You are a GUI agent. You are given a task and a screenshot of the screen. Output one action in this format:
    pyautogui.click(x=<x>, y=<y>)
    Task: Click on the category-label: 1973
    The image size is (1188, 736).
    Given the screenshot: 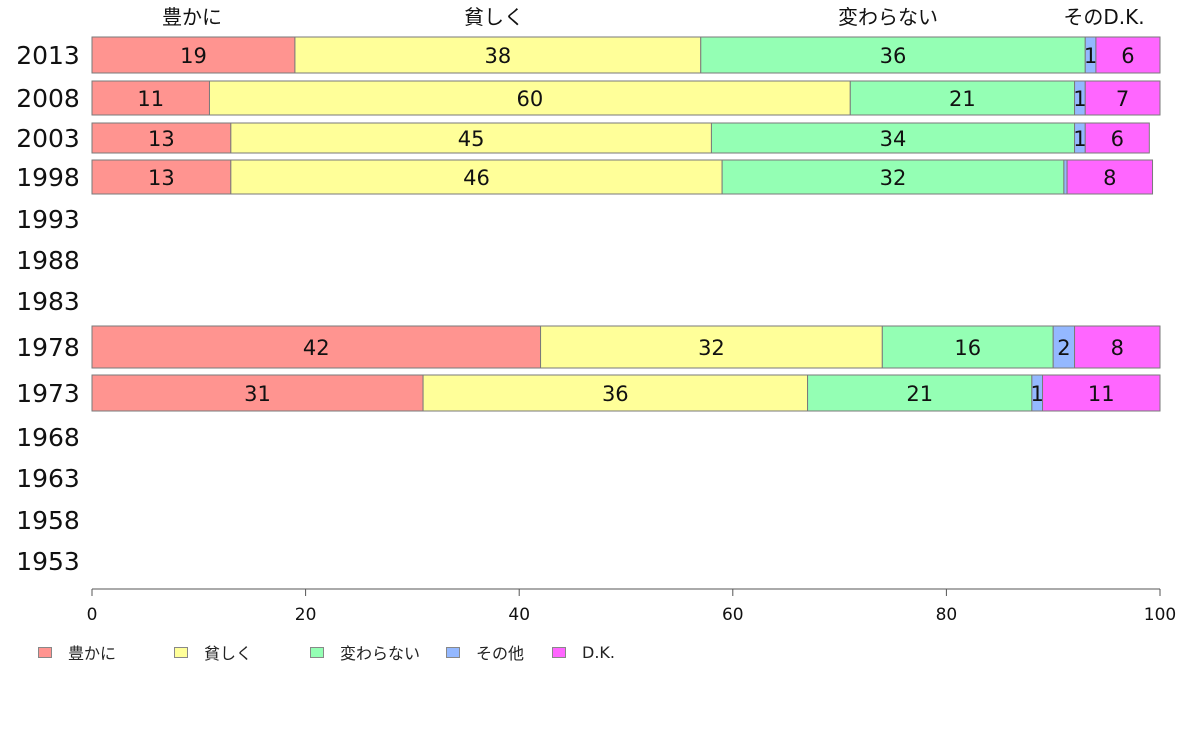 What is the action you would take?
    pyautogui.click(x=48, y=393)
    